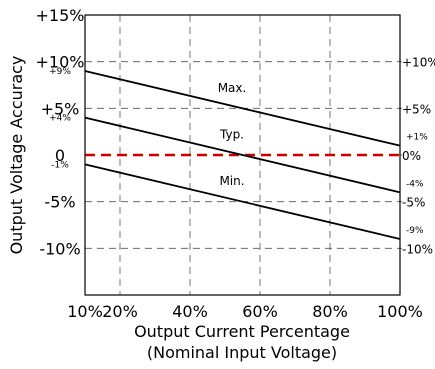 This screenshot has height=369, width=435. Describe the element at coordinates (418, 63) in the screenshot. I see `y-right-tick-label-0: +10%` at that location.